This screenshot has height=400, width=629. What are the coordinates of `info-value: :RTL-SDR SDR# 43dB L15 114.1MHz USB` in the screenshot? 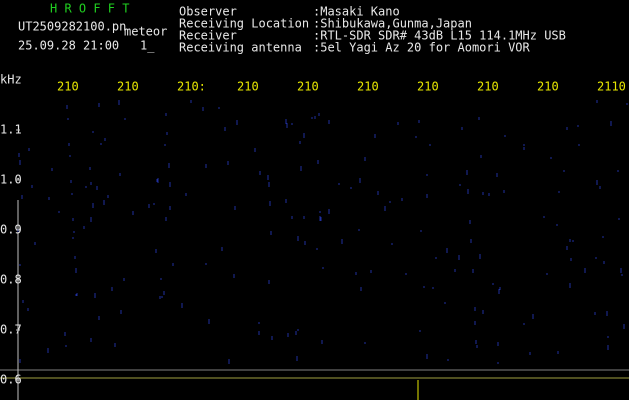 It's located at (439, 36).